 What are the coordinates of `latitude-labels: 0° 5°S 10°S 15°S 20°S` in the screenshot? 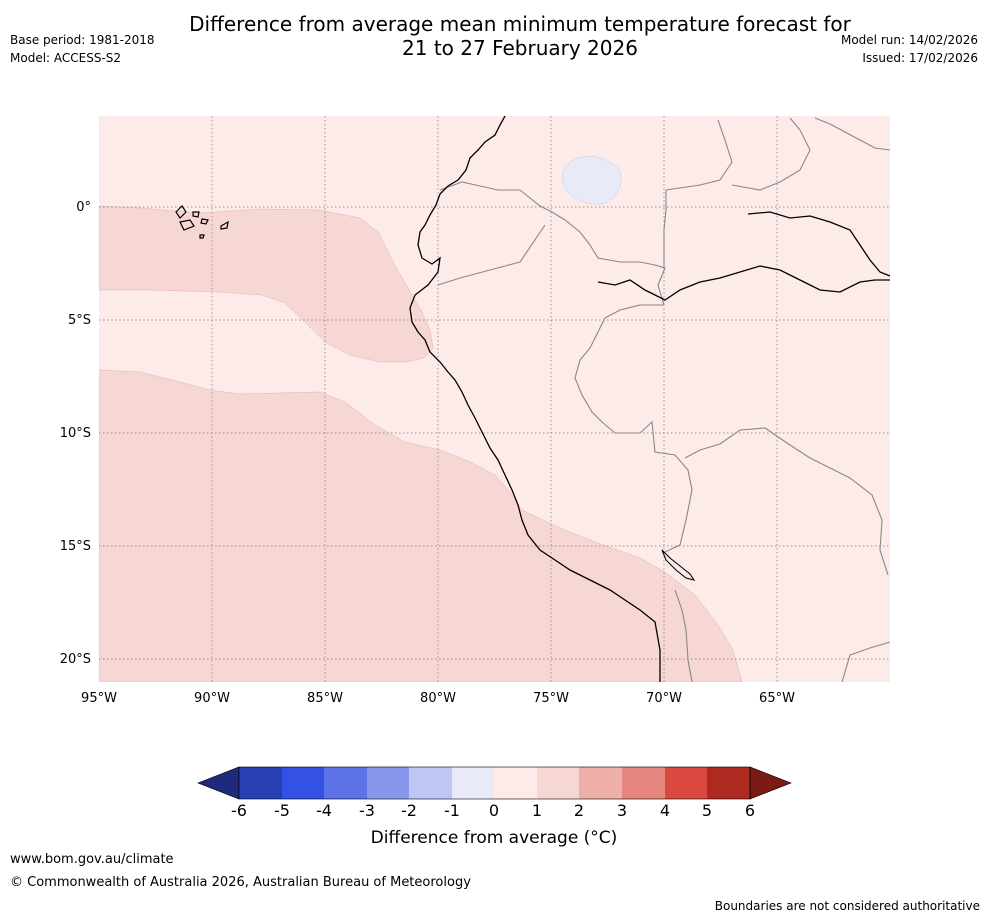 It's located at (75, 433).